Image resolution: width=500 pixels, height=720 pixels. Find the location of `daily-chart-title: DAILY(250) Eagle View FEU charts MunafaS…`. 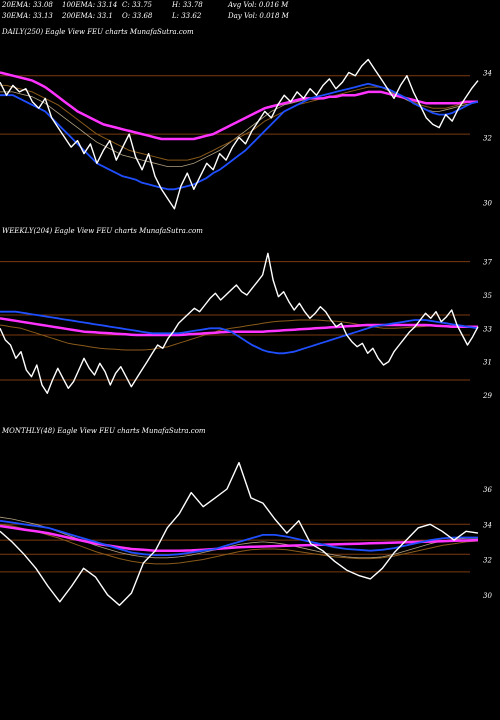

daily-chart-title: DAILY(250) Eagle View FEU charts MunafaS… is located at coordinates (98, 32).